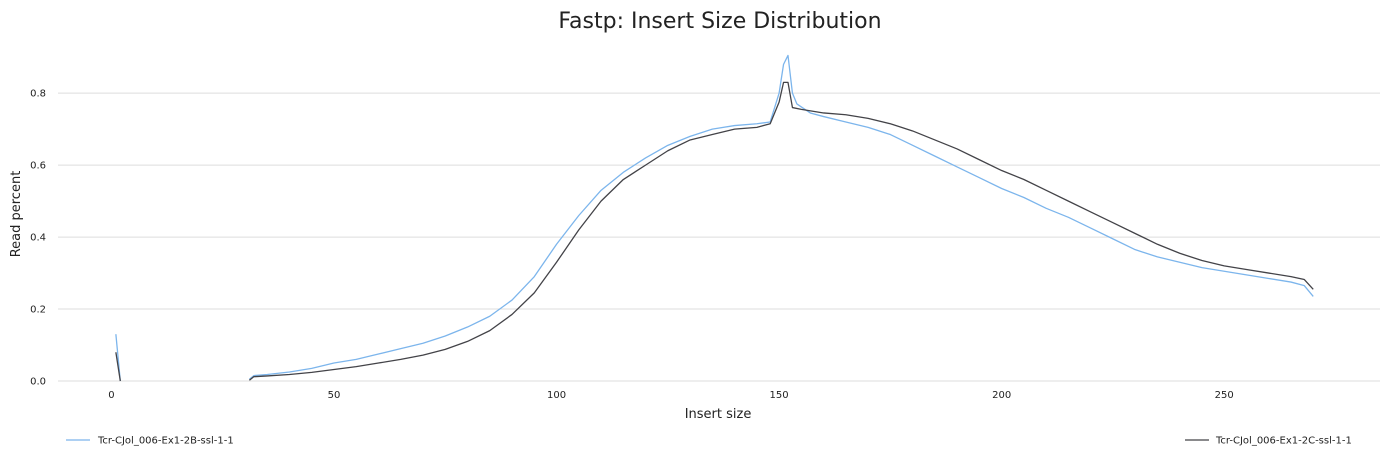 Image resolution: width=1389 pixels, height=464 pixels. What do you see at coordinates (1224, 395) in the screenshot?
I see `x-tick-label: 250` at bounding box center [1224, 395].